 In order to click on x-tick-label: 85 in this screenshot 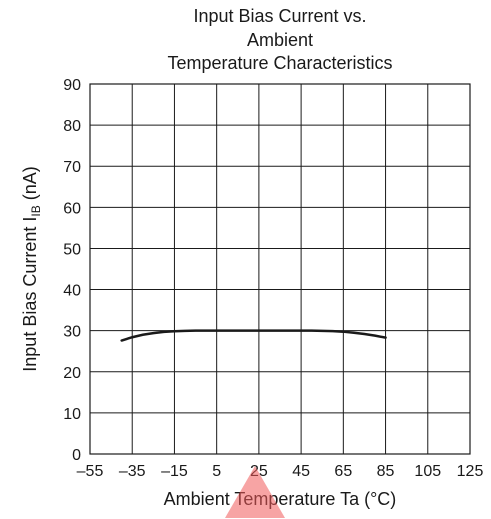, I will do `click(386, 471)`.